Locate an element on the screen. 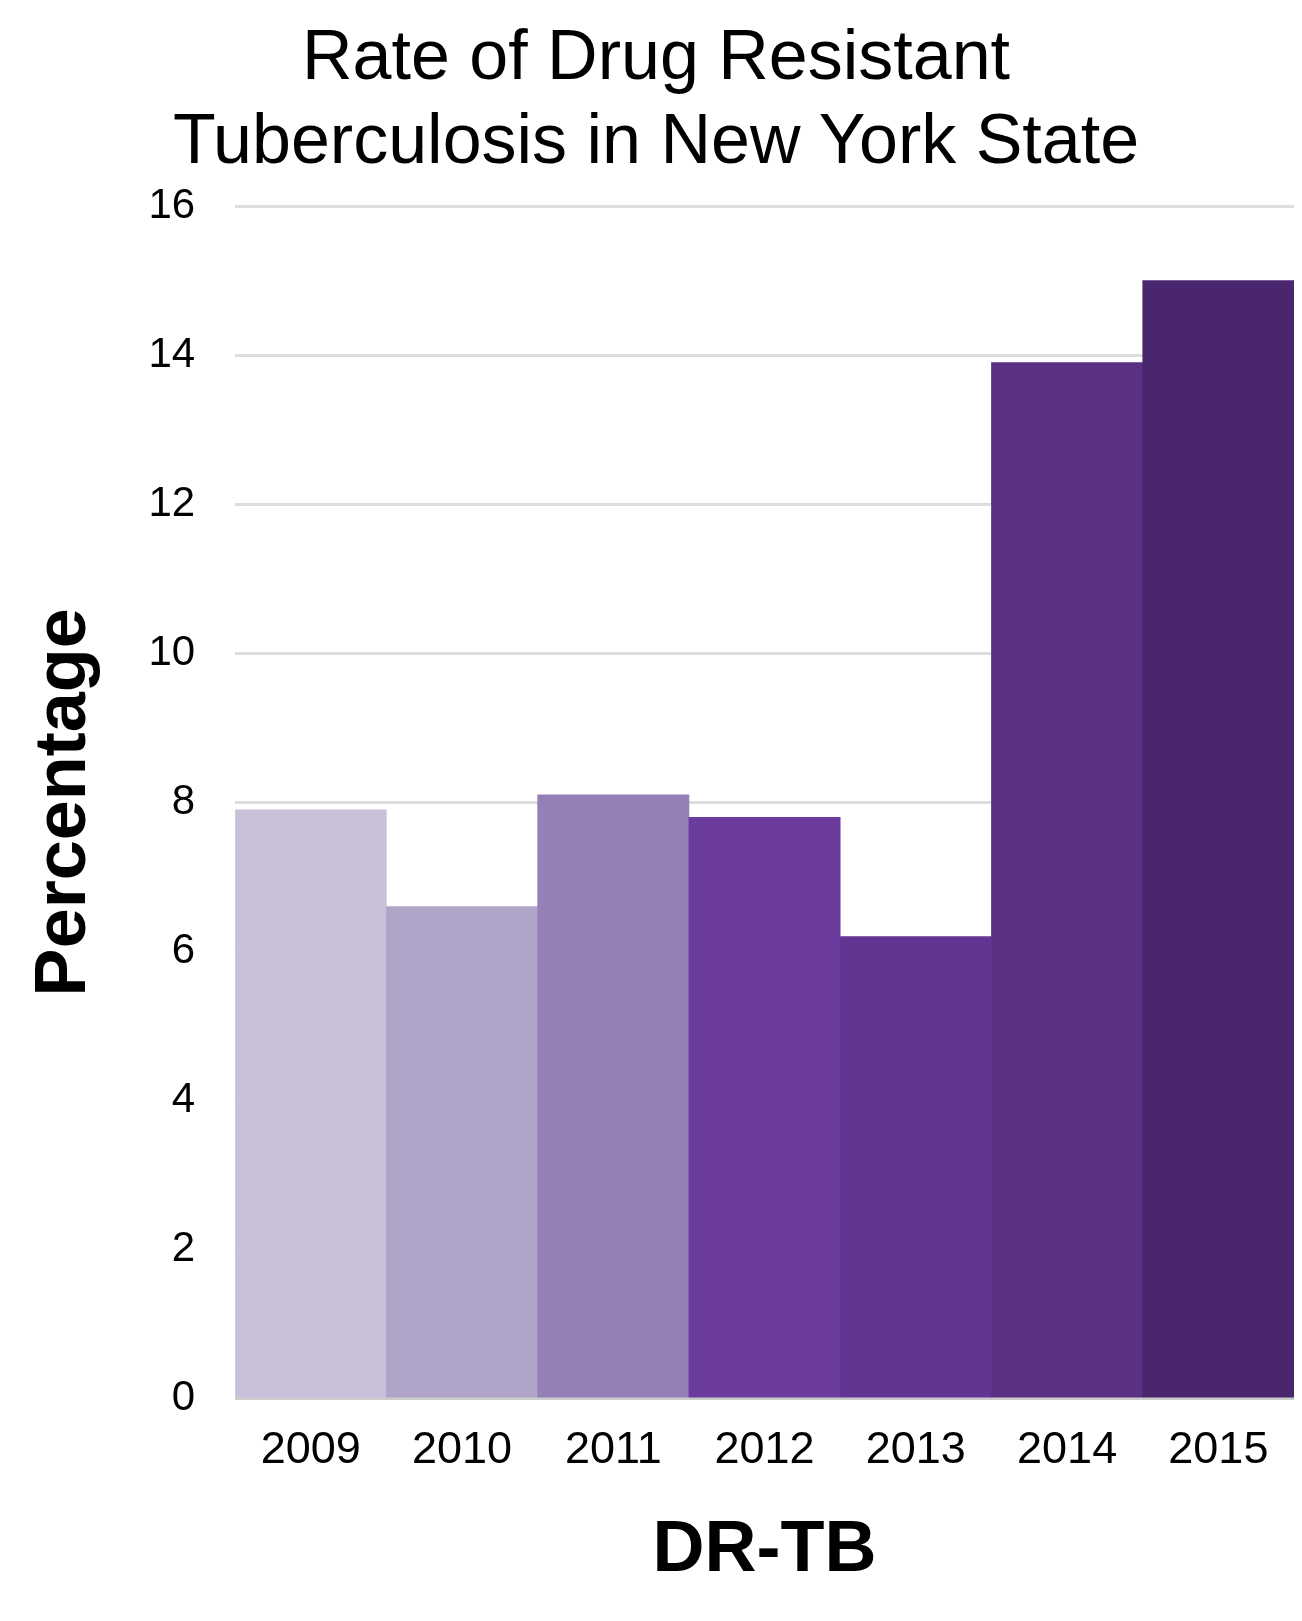  x-tick-label: 2014 is located at coordinates (1067, 1448).